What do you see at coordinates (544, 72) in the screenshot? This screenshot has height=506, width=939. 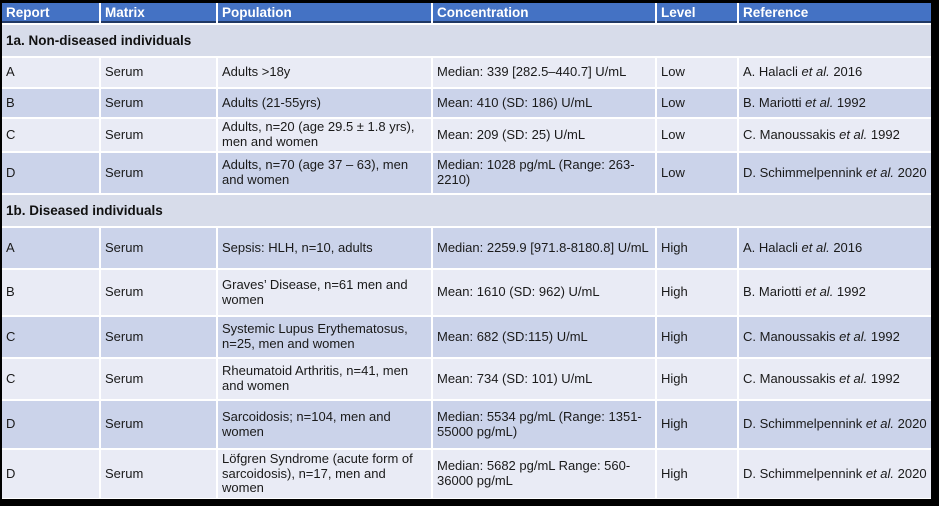 I see `cell-concentration: Median: 339 [282.5–440.7] U/mL` at bounding box center [544, 72].